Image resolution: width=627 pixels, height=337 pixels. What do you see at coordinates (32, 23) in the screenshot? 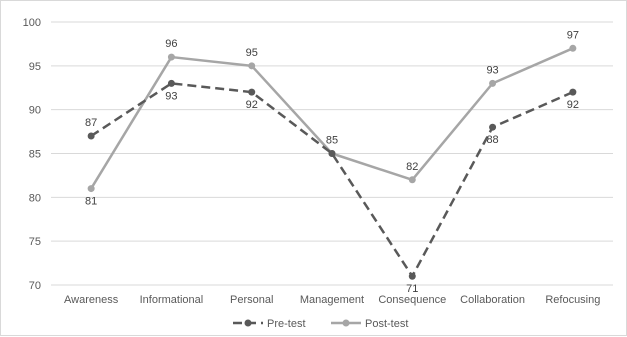
I see `y-tick-label: 100` at bounding box center [32, 23].